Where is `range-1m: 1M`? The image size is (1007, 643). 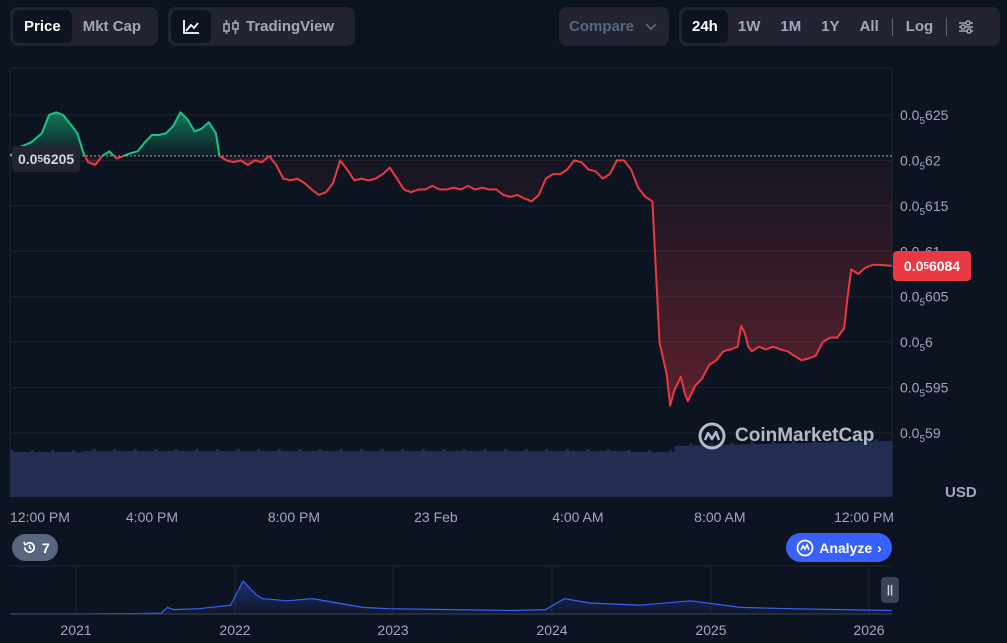 range-1m: 1M is located at coordinates (791, 26).